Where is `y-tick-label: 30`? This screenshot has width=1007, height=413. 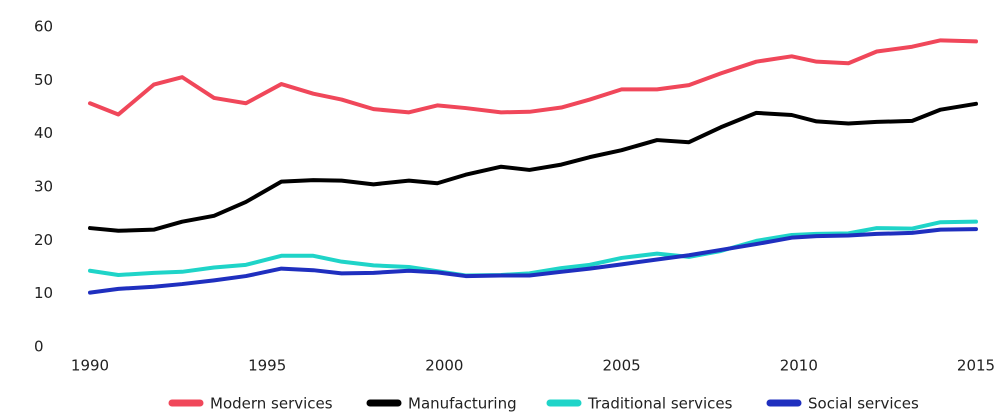
y-tick-label: 30 is located at coordinates (43, 187).